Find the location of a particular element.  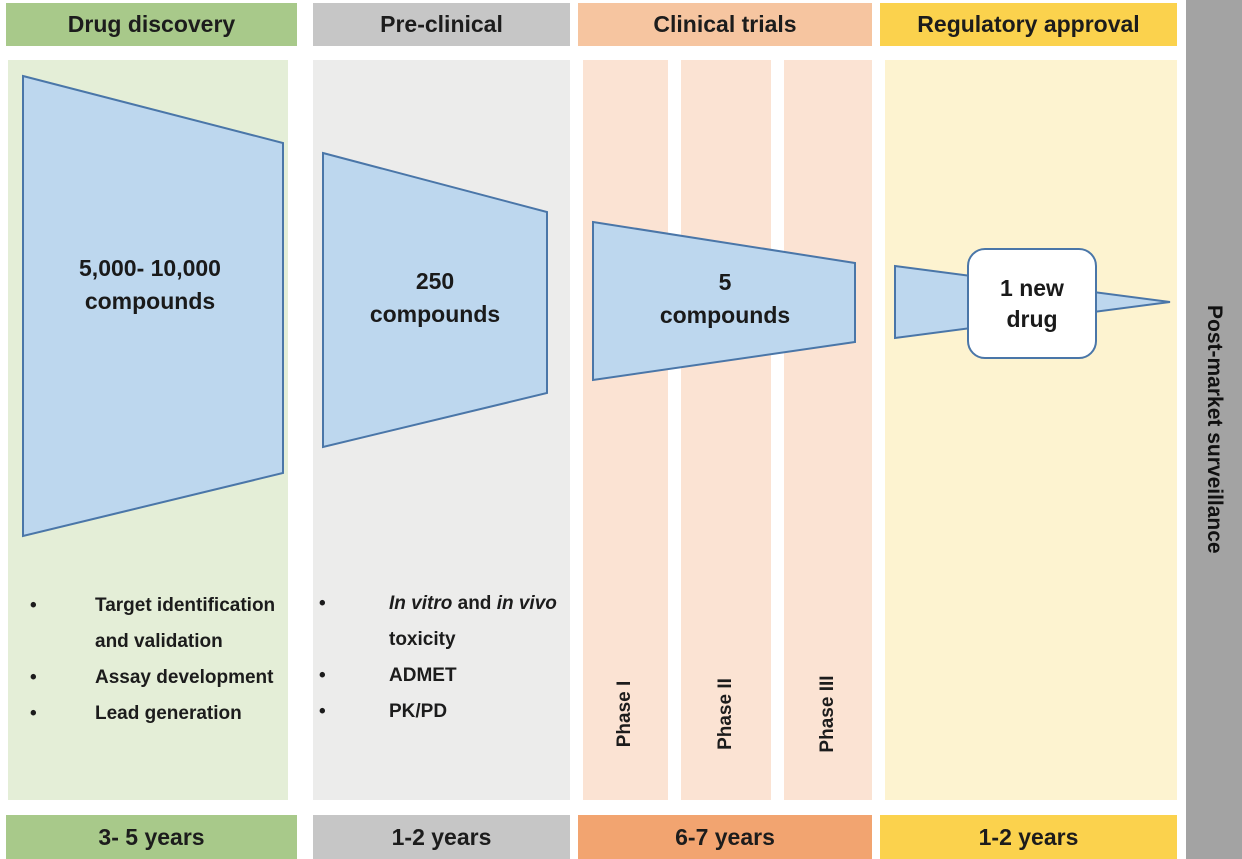

stage-header-label: Drug discovery is located at coordinates (151, 24).